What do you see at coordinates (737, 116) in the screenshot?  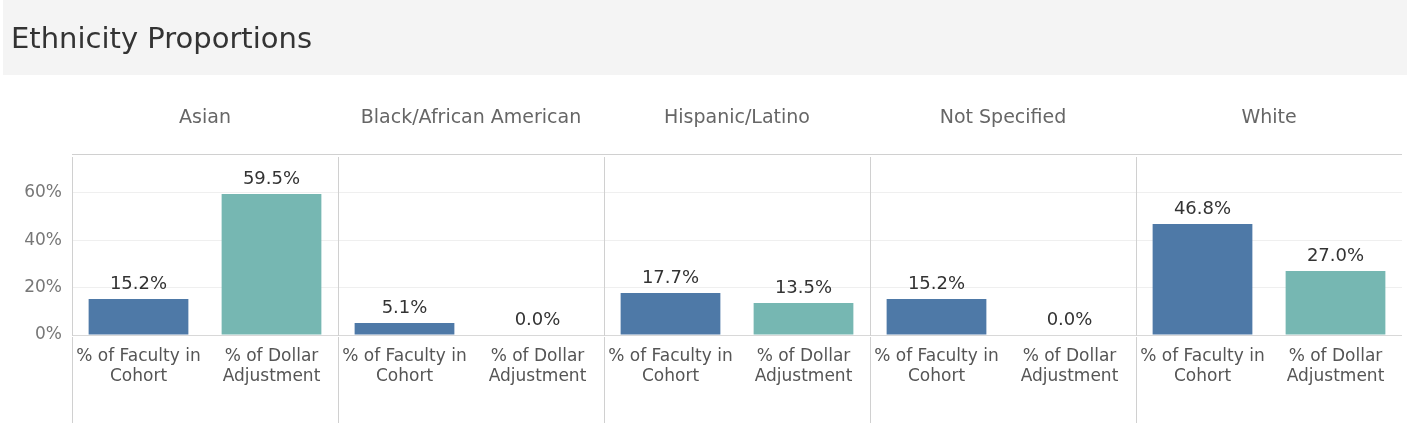 I see `chart-title: Hispanic/Latino` at bounding box center [737, 116].